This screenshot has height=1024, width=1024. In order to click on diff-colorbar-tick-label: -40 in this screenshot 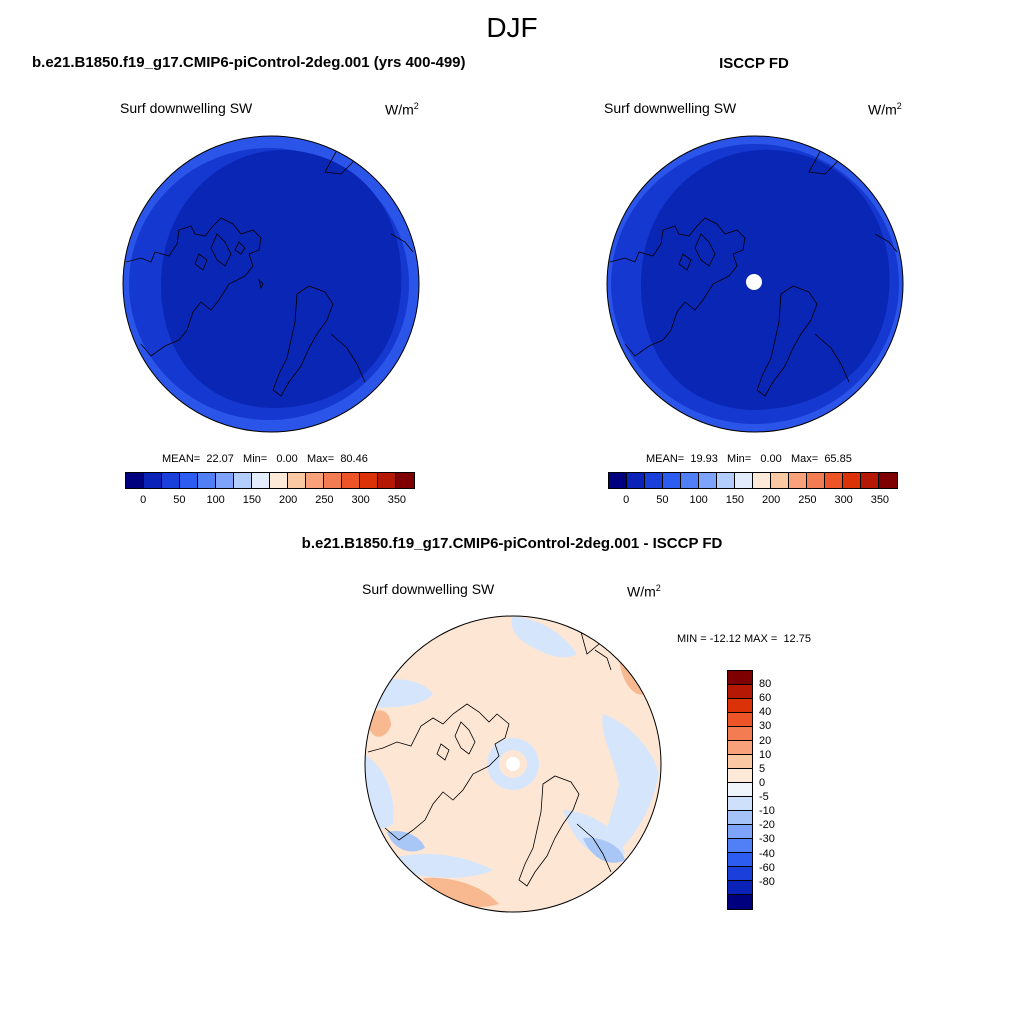, I will do `click(767, 853)`.